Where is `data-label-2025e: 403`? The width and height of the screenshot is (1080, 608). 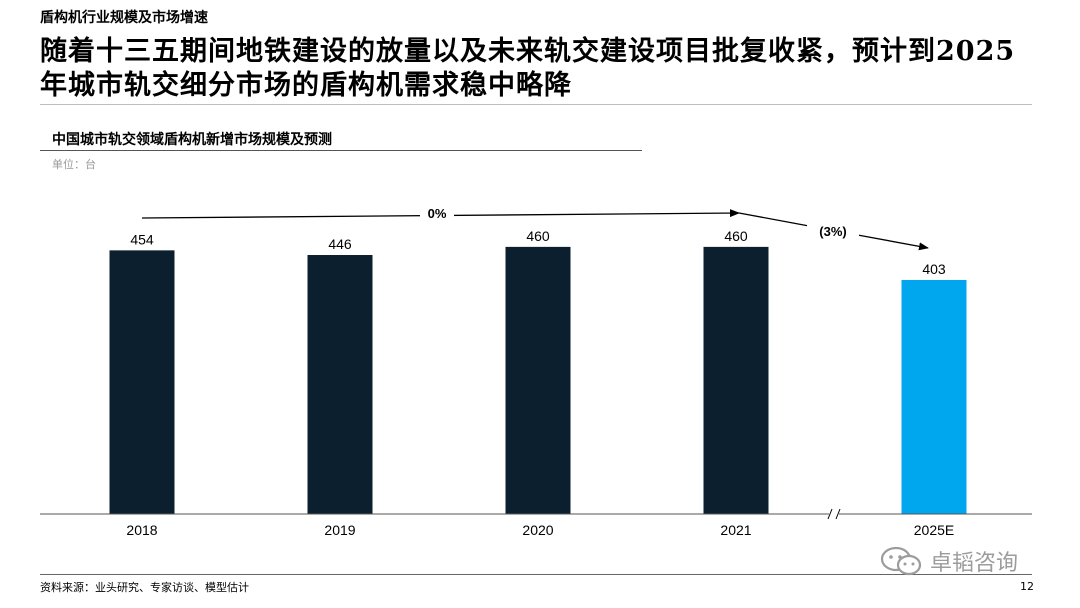
data-label-2025e: 403 is located at coordinates (934, 269).